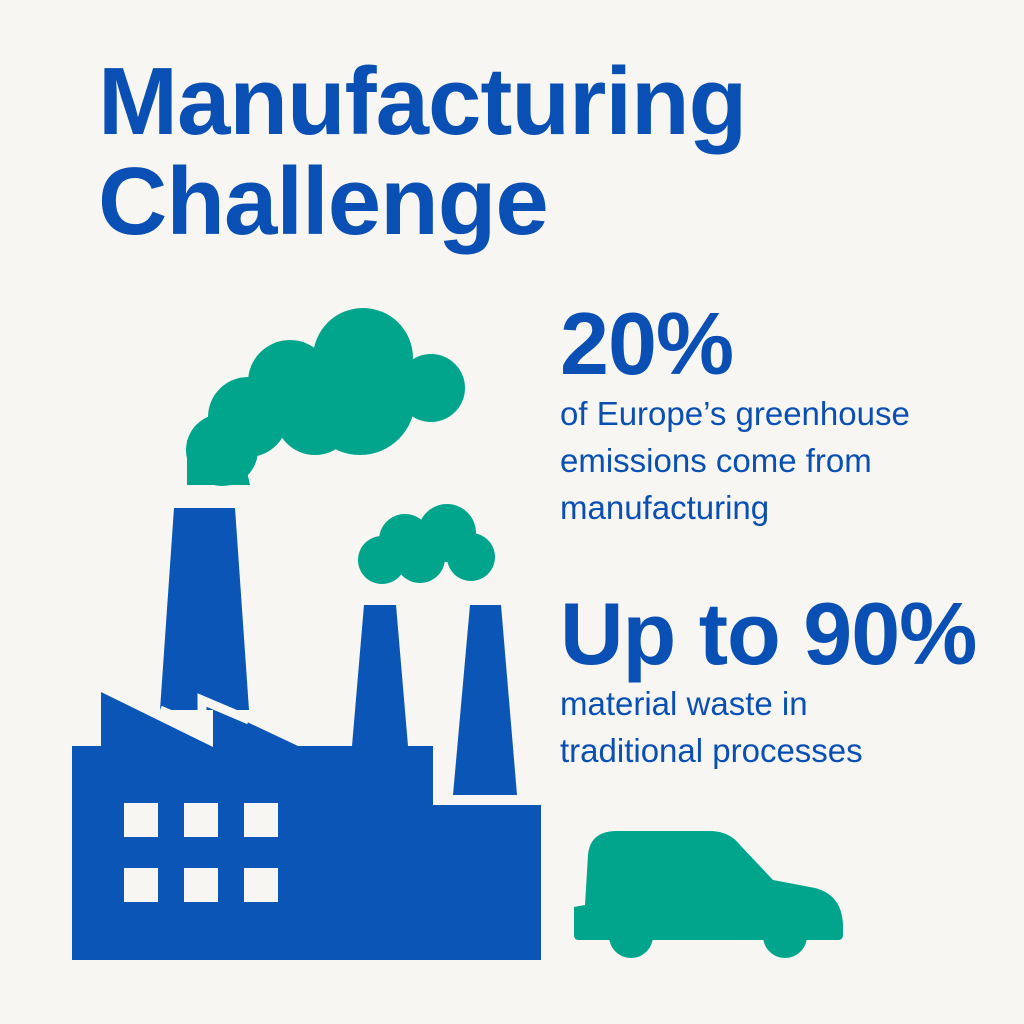 Image resolution: width=1024 pixels, height=1024 pixels. Describe the element at coordinates (665, 507) in the screenshot. I see `stat-desc-line: manufacturing` at that location.